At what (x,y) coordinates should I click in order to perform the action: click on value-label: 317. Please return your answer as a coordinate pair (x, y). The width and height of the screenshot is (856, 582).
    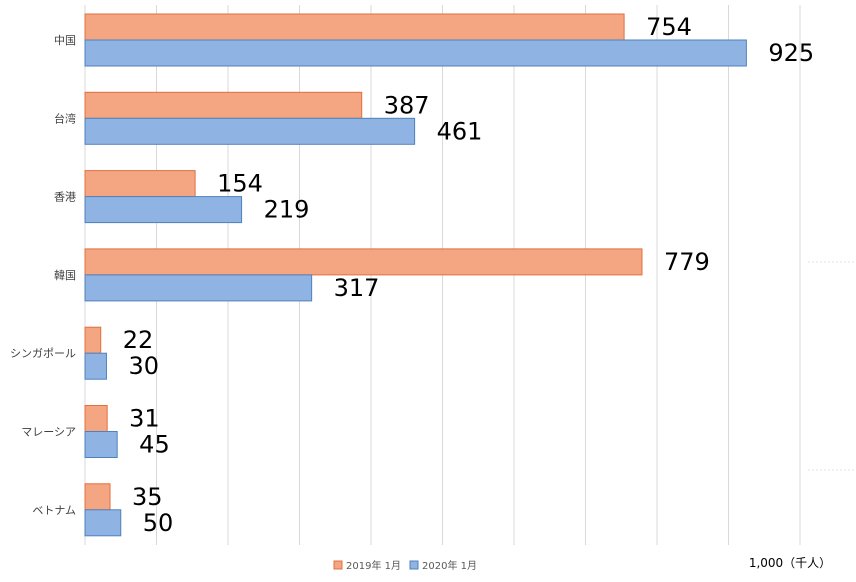
    Looking at the image, I should click on (357, 288).